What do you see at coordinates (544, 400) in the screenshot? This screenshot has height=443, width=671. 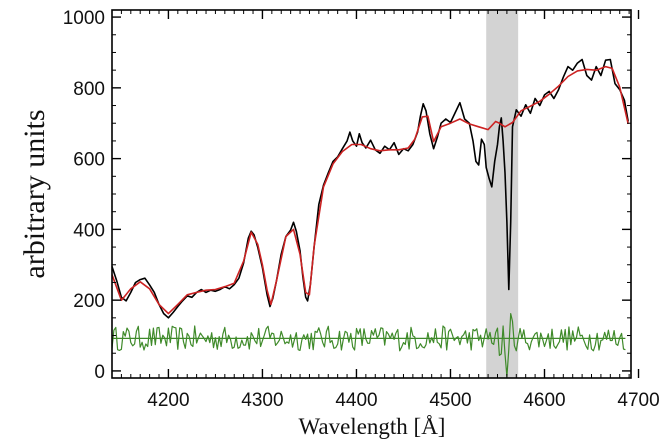 I see `x-tick-label: 4600` at bounding box center [544, 400].